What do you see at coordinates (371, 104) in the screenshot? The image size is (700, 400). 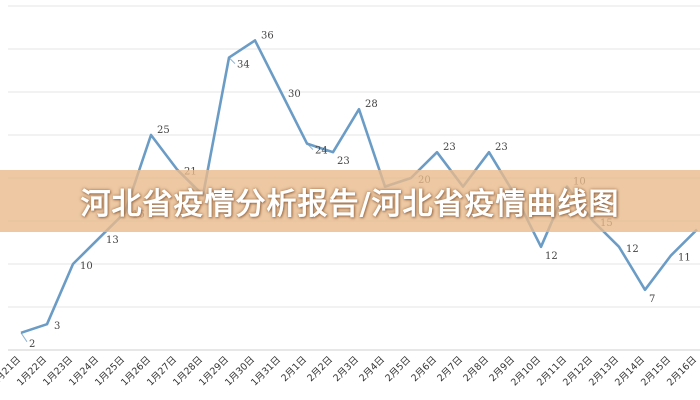 I see `data-label: 28` at bounding box center [371, 104].